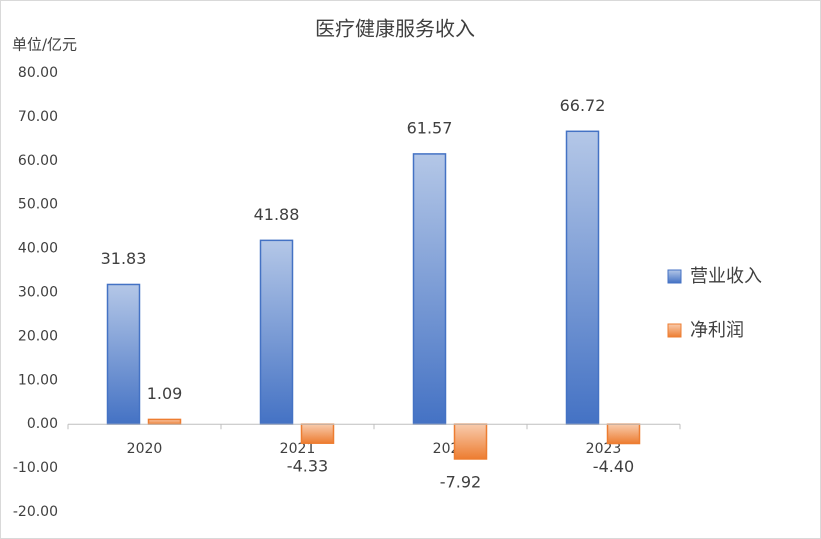  What do you see at coordinates (38, 380) in the screenshot?
I see `y-tick-label: 10.00` at bounding box center [38, 380].